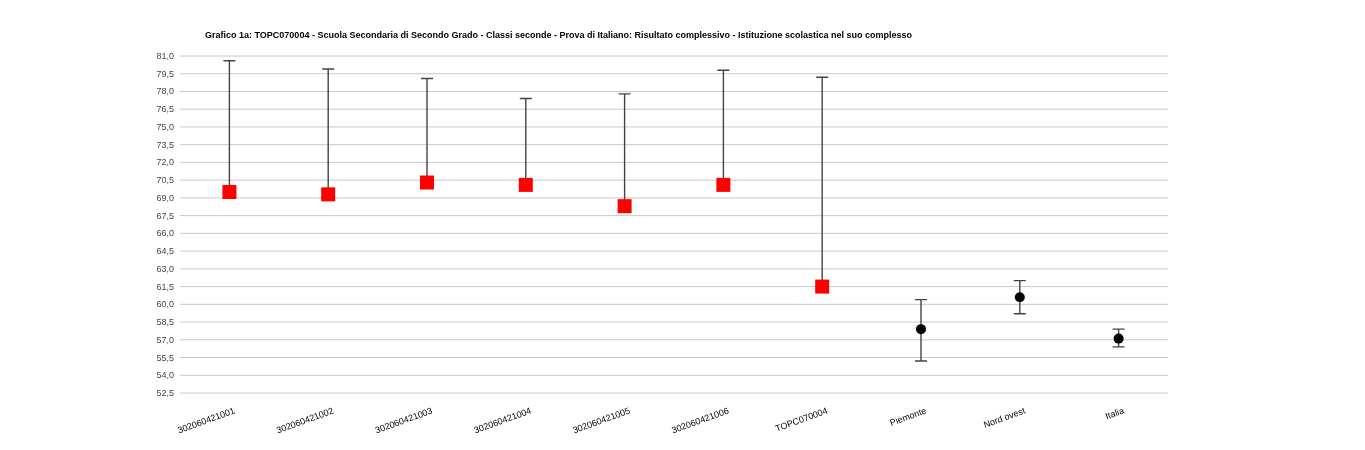 The height and width of the screenshot is (450, 1365). What do you see at coordinates (165, 109) in the screenshot?
I see `y-tick-label: 76,5` at bounding box center [165, 109].